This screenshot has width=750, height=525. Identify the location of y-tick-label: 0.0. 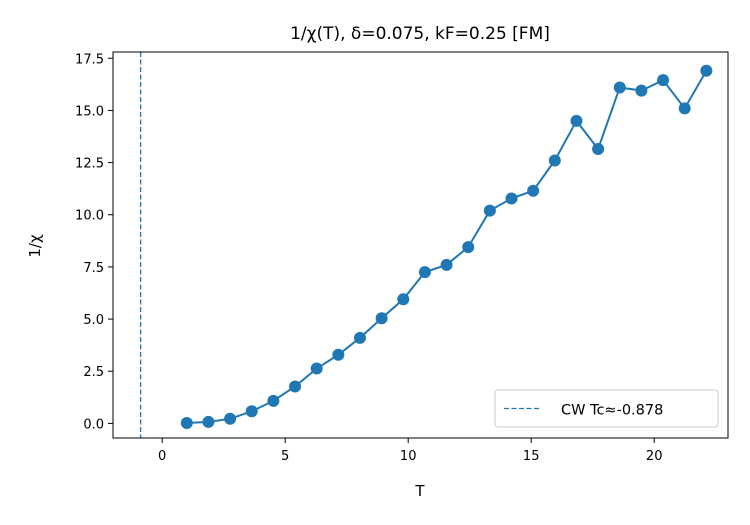
(93, 424).